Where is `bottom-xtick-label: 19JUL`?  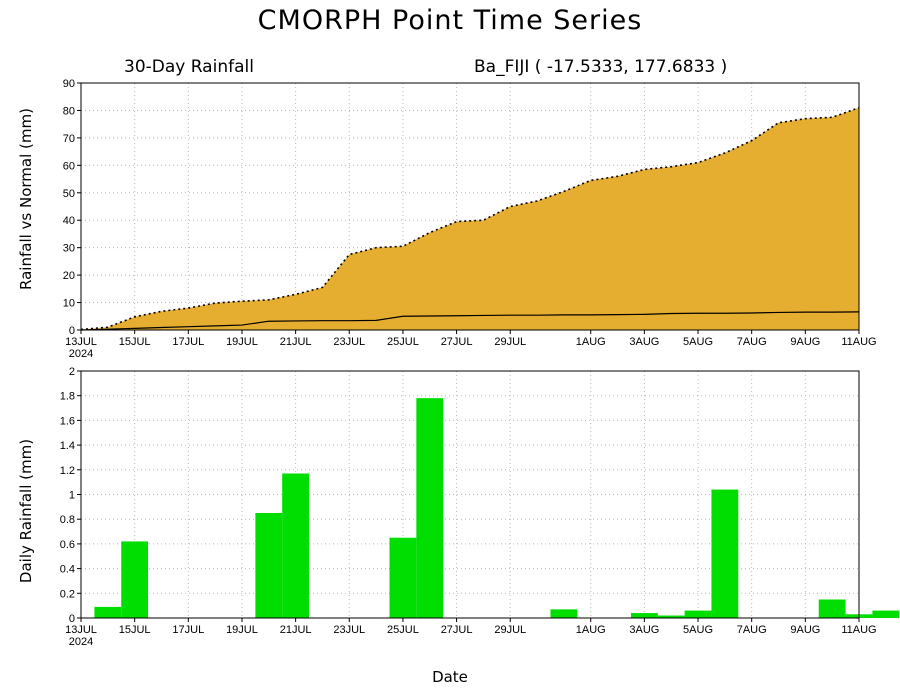
bottom-xtick-label: 19JUL is located at coordinates (242, 630).